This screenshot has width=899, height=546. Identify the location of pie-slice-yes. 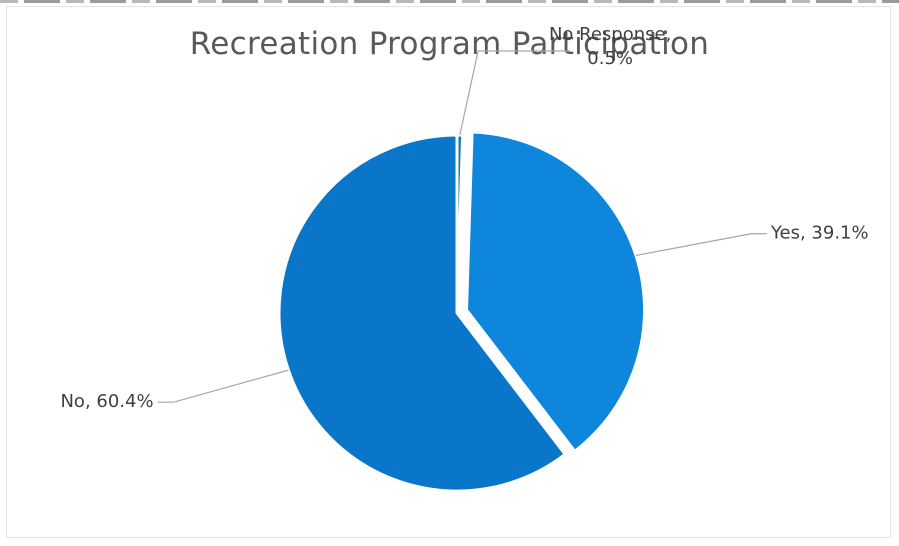
(556, 291).